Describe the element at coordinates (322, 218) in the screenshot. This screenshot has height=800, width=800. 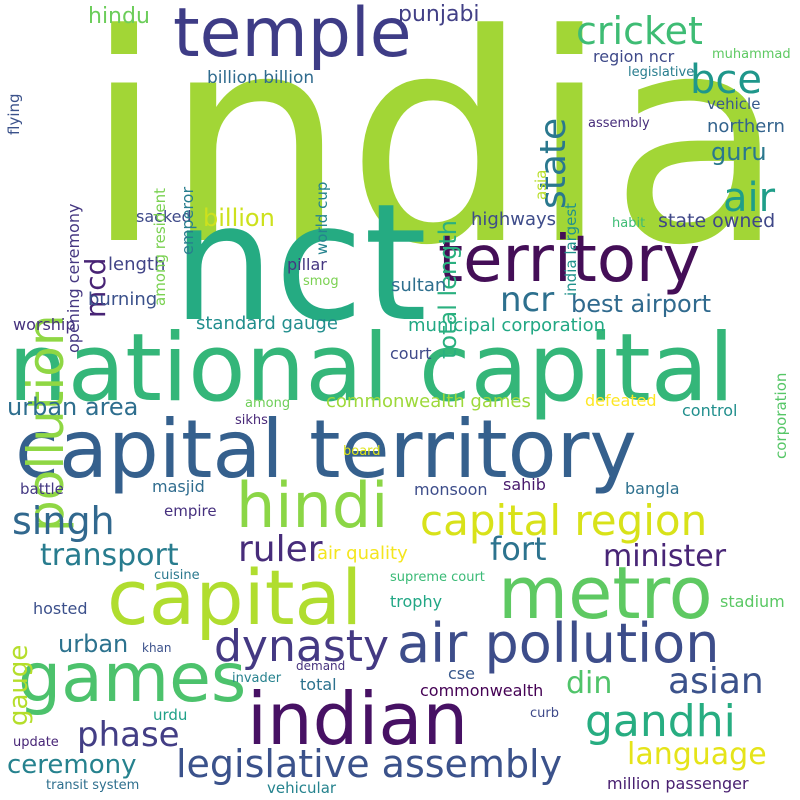
I see `word-world-cup: world cup` at that location.